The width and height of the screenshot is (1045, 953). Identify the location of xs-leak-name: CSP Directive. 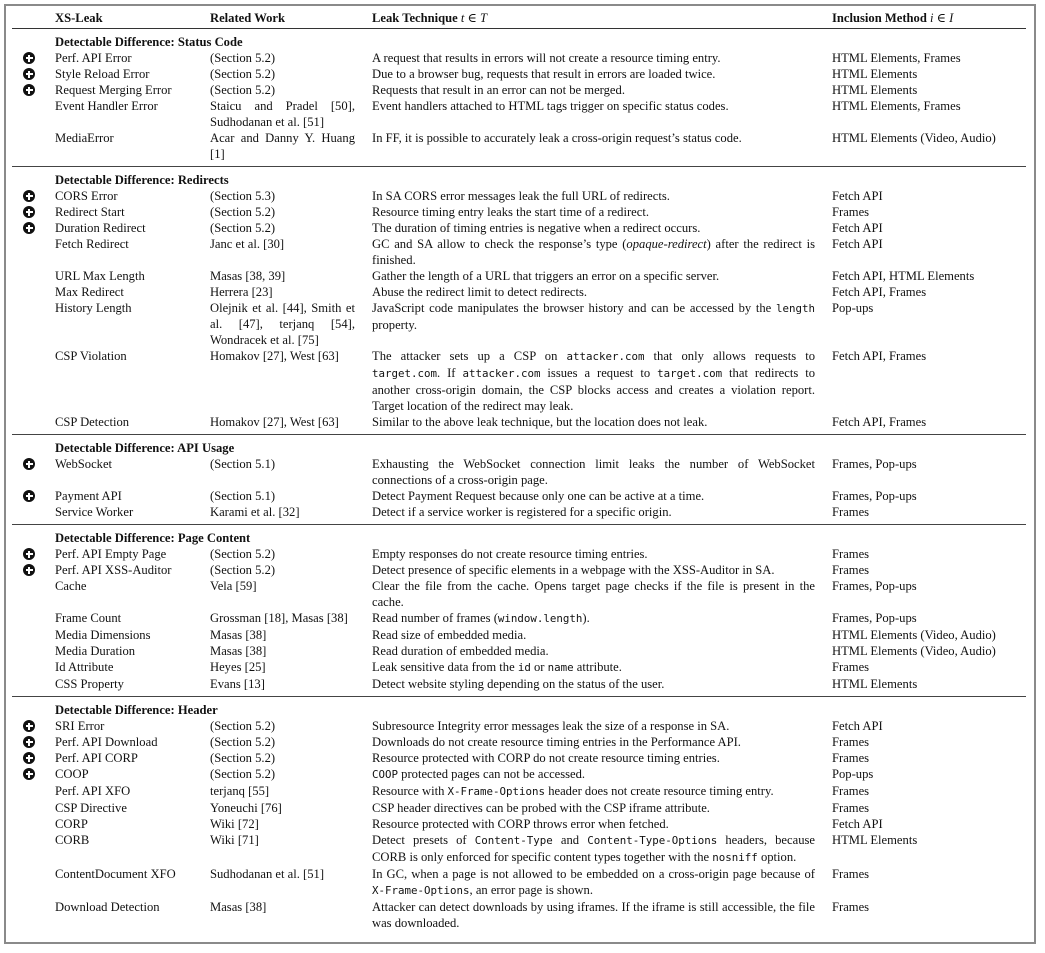
(91, 808).